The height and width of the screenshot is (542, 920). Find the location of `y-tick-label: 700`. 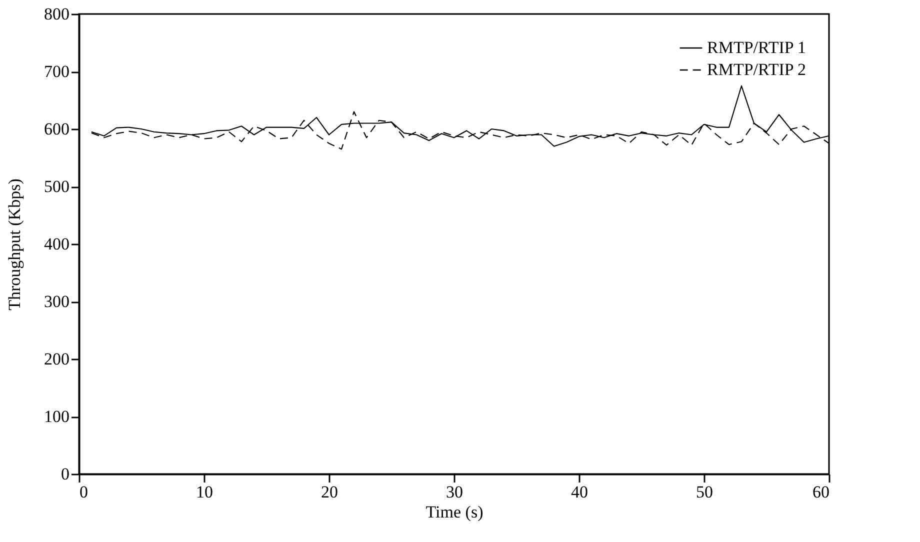

y-tick-label: 700 is located at coordinates (57, 71).